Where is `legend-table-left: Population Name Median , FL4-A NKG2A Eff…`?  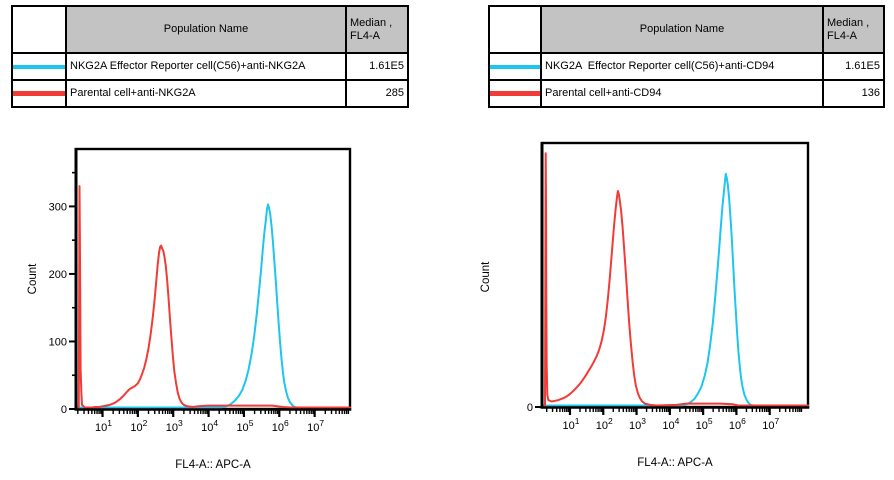
legend-table-left: Population Name Median , FL4-A NKG2A Eff… is located at coordinates (210, 56).